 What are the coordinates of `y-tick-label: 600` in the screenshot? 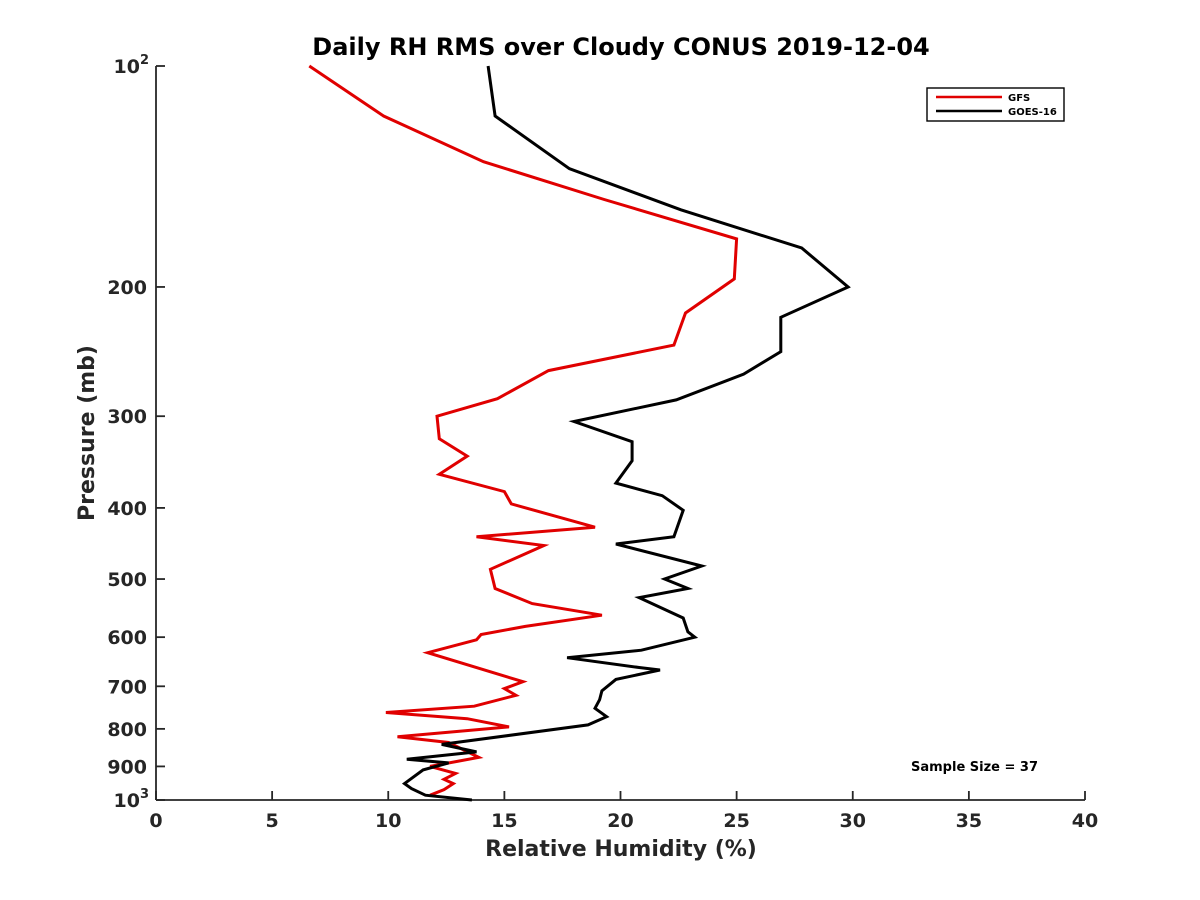 It's located at (127, 638).